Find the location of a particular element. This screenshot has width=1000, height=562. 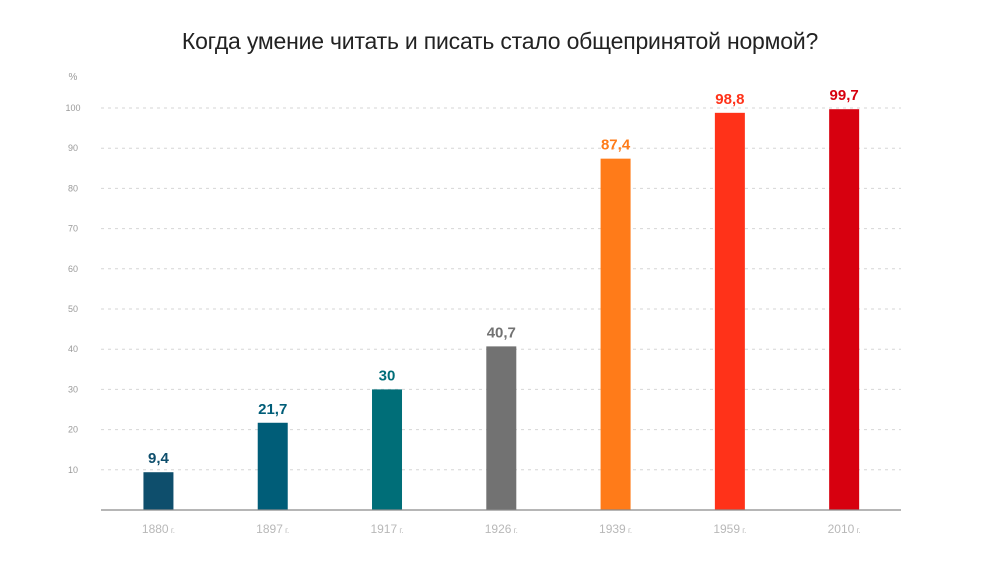

data-label: 40,7 is located at coordinates (501, 332).